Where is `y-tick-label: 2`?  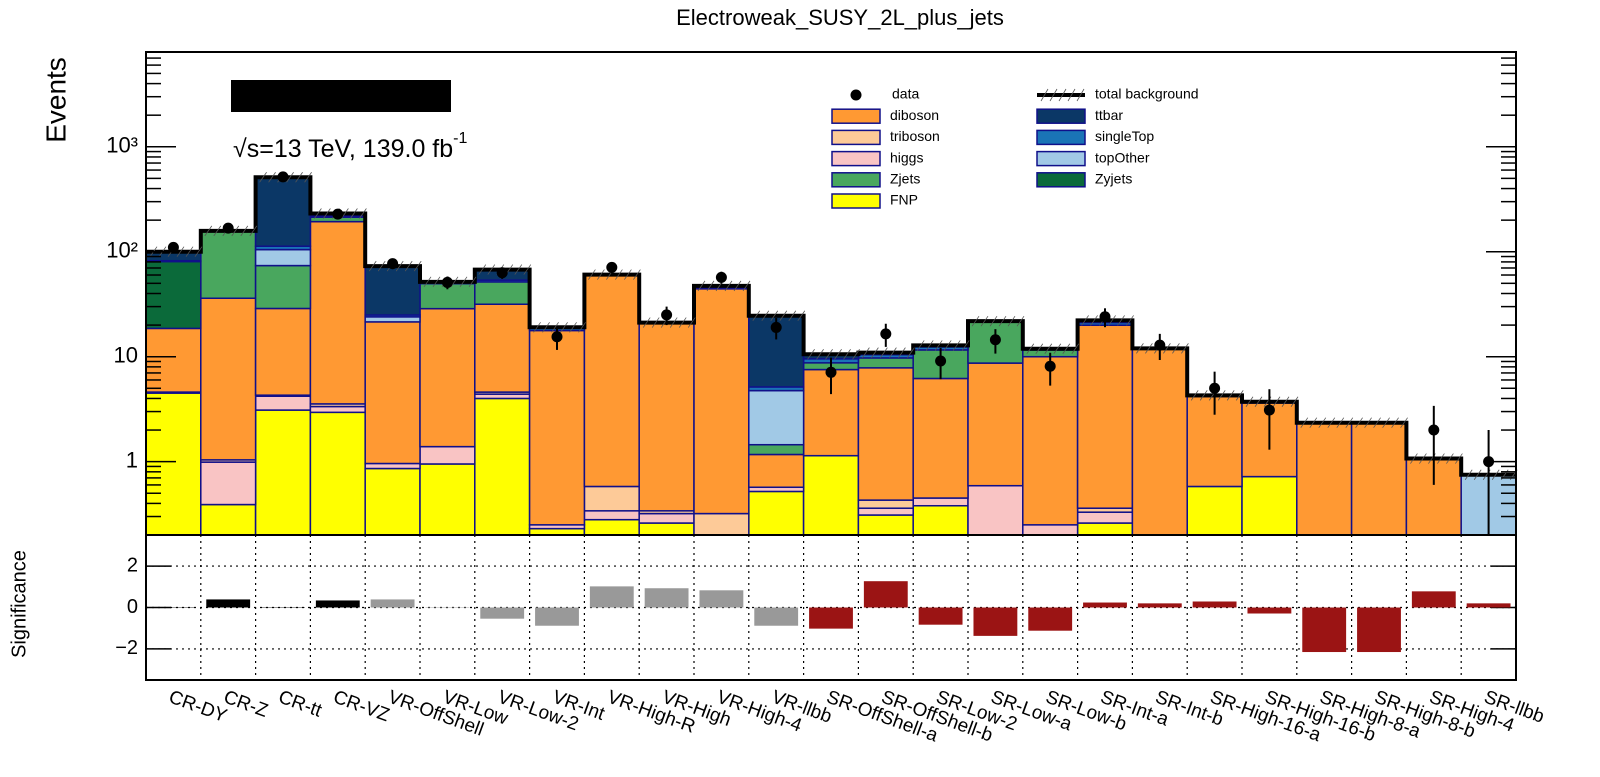
y-tick-label: 2 is located at coordinates (132, 565).